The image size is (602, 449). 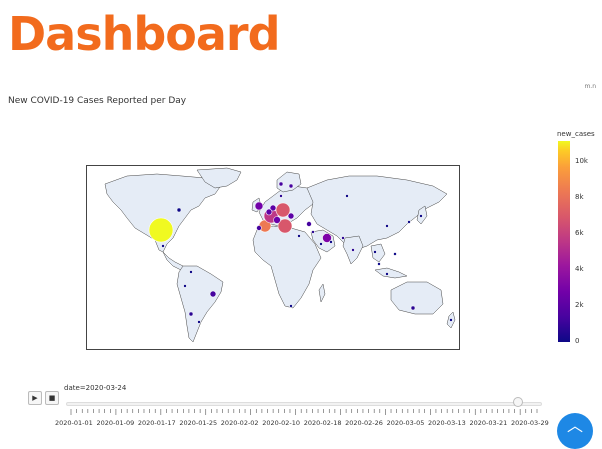 I want to click on slider-date-label: 2020-02-10, so click(x=281, y=423).